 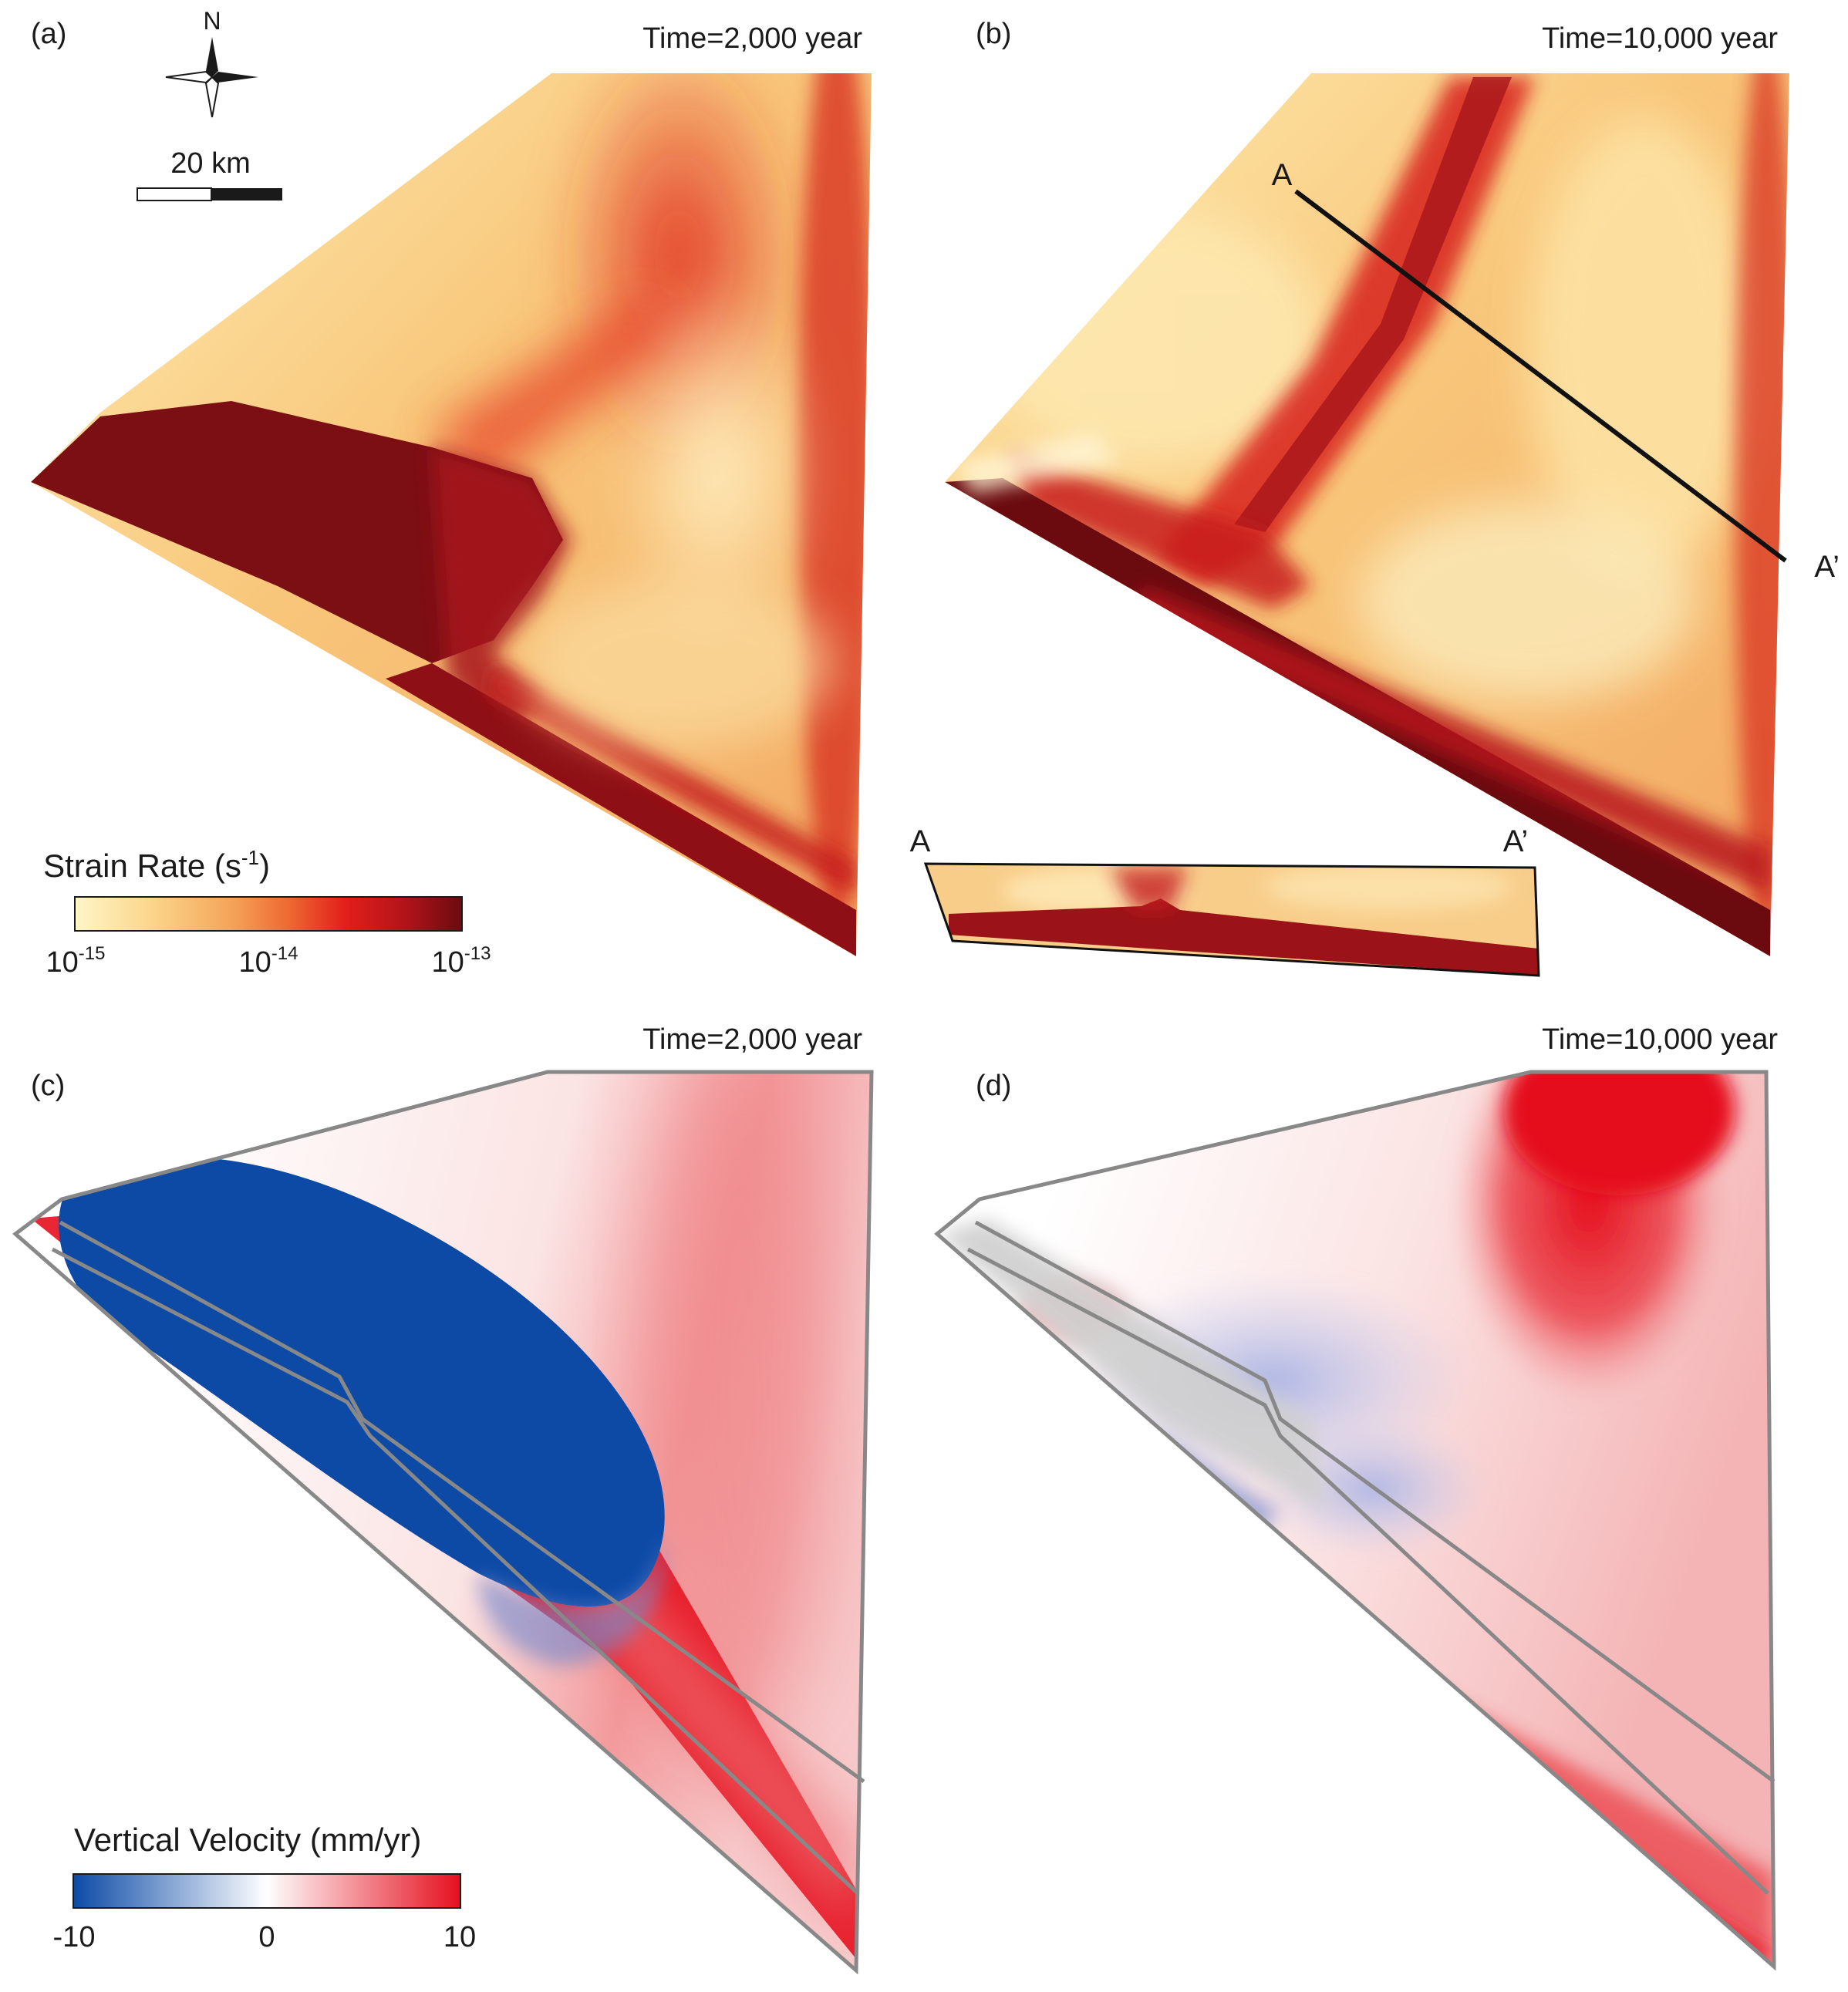 What do you see at coordinates (993, 1086) in the screenshot?
I see `panel-label-d: (d)` at bounding box center [993, 1086].